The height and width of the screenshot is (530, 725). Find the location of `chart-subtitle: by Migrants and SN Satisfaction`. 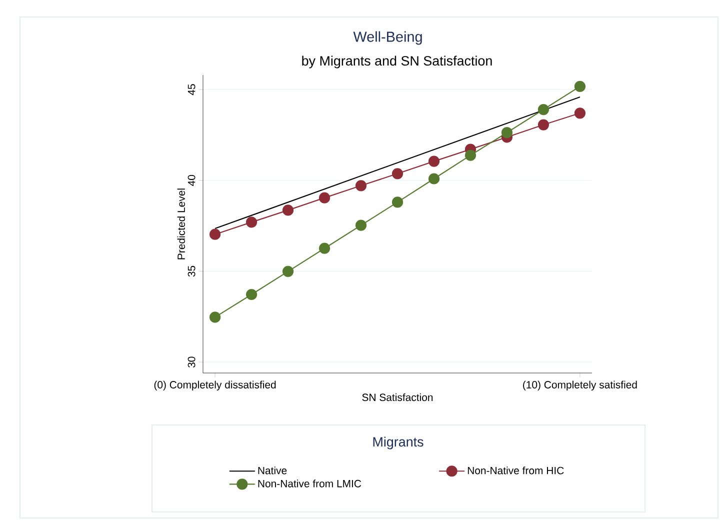

chart-subtitle: by Migrants and SN Satisfaction is located at coordinates (397, 62).